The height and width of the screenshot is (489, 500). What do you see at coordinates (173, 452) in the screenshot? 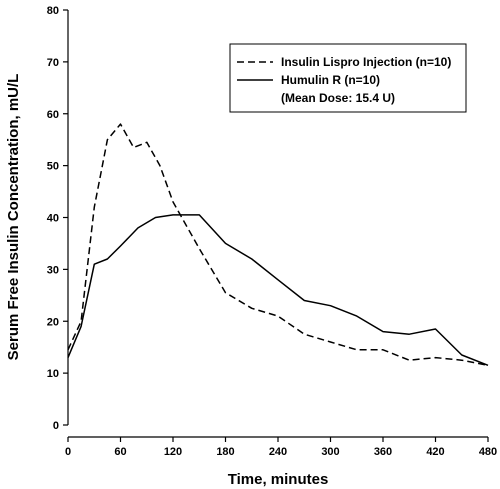
I see `x-tick-label: 120` at bounding box center [173, 452].